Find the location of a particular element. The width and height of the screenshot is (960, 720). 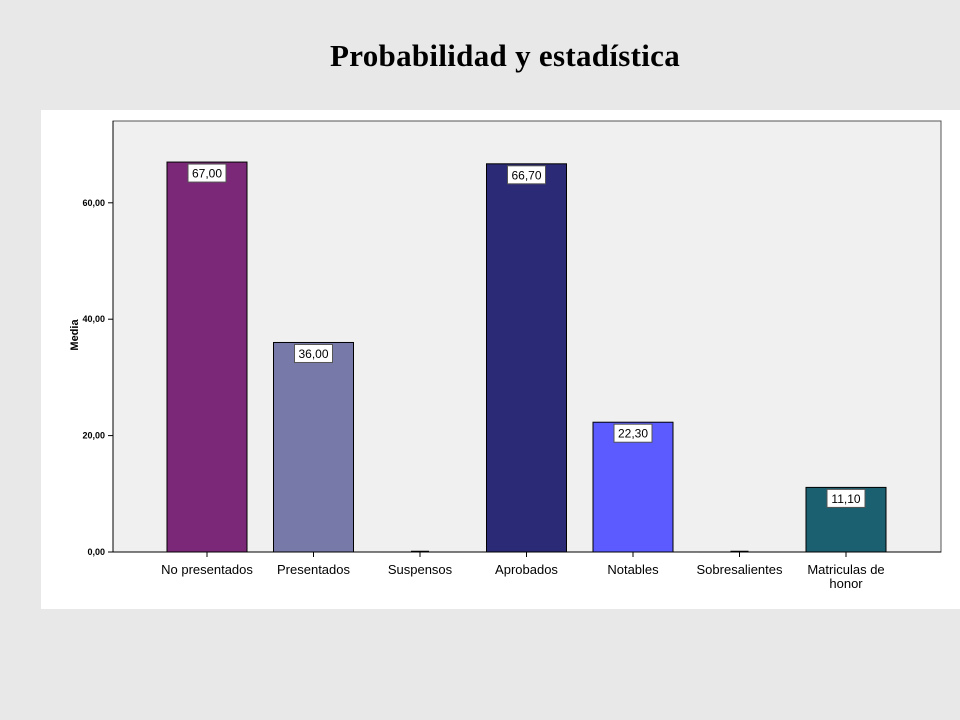

data-label: 11,10 is located at coordinates (846, 498).